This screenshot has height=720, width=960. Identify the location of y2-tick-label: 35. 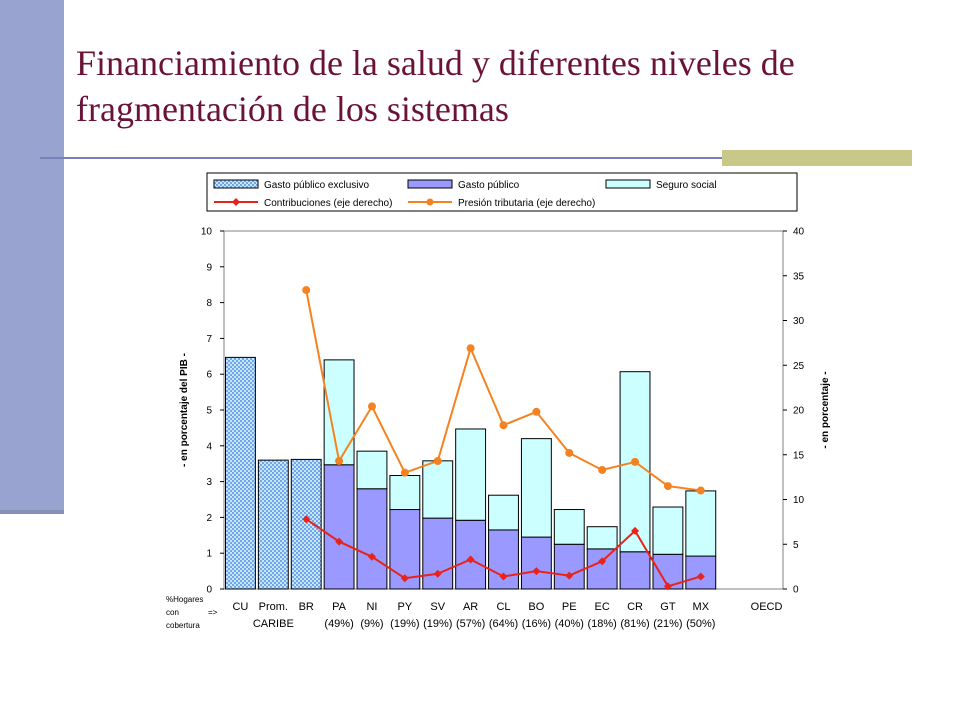
(799, 276).